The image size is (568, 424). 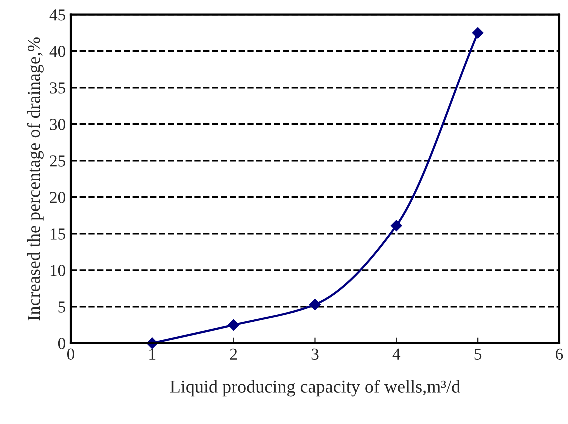 I want to click on y-axis-title: Increased the percentage of drainage,%, so click(x=35, y=179).